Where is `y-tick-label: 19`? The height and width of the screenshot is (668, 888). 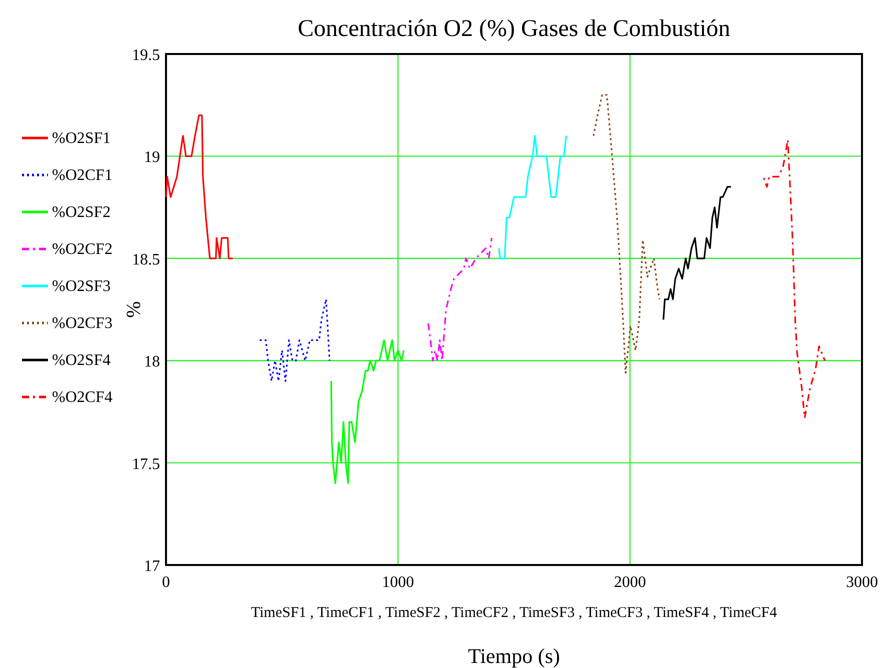 y-tick-label: 19 is located at coordinates (152, 157).